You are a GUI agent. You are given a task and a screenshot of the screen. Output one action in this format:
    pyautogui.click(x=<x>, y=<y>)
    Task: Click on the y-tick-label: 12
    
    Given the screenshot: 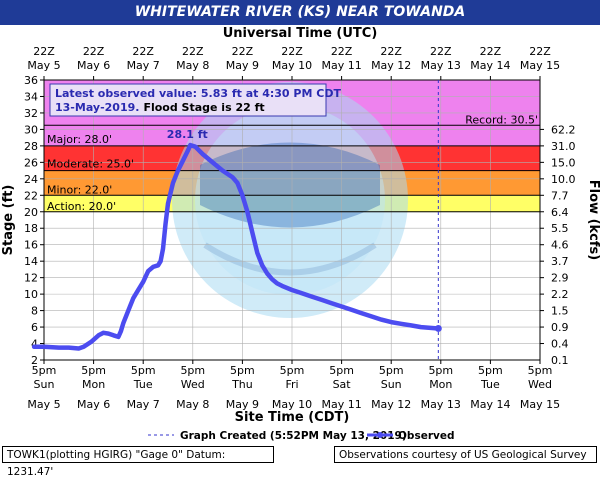 What is the action you would take?
    pyautogui.click(x=31, y=278)
    